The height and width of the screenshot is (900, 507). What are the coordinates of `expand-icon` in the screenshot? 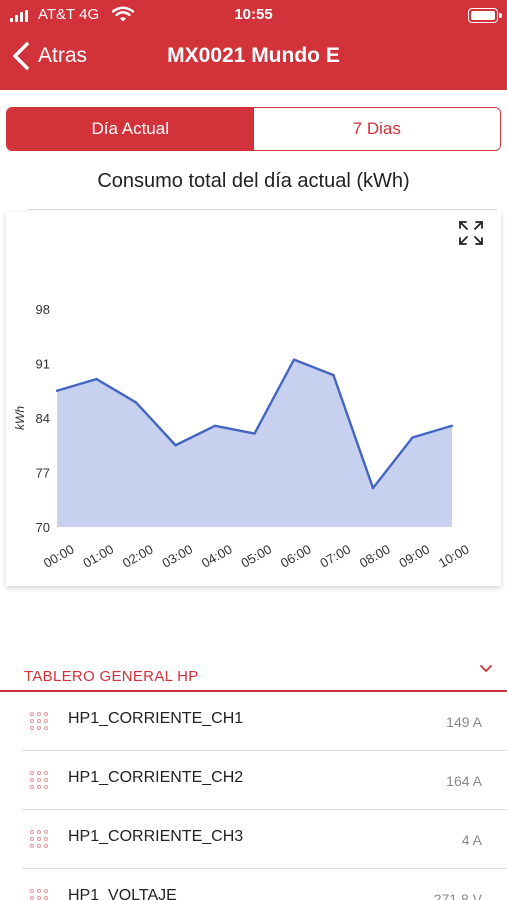 It's located at (471, 233).